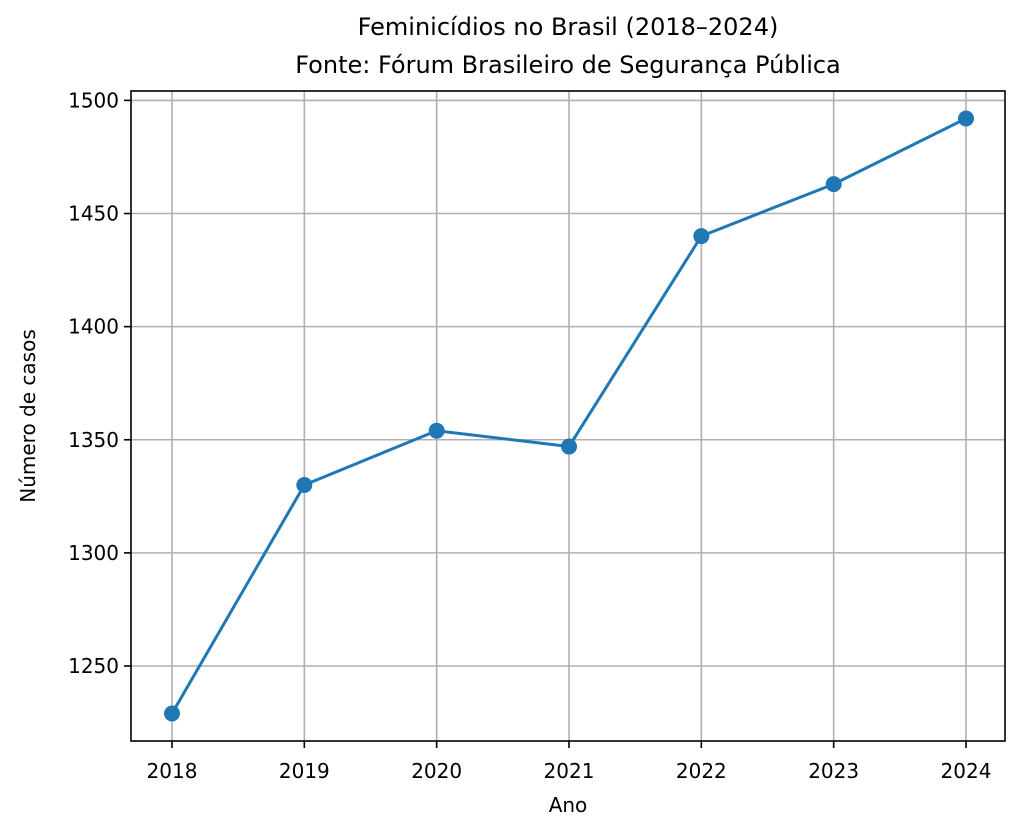 The height and width of the screenshot is (836, 1024). Describe the element at coordinates (568, 27) in the screenshot. I see `chart-title: Feminicídios no Brasil (2018–2024)` at that location.